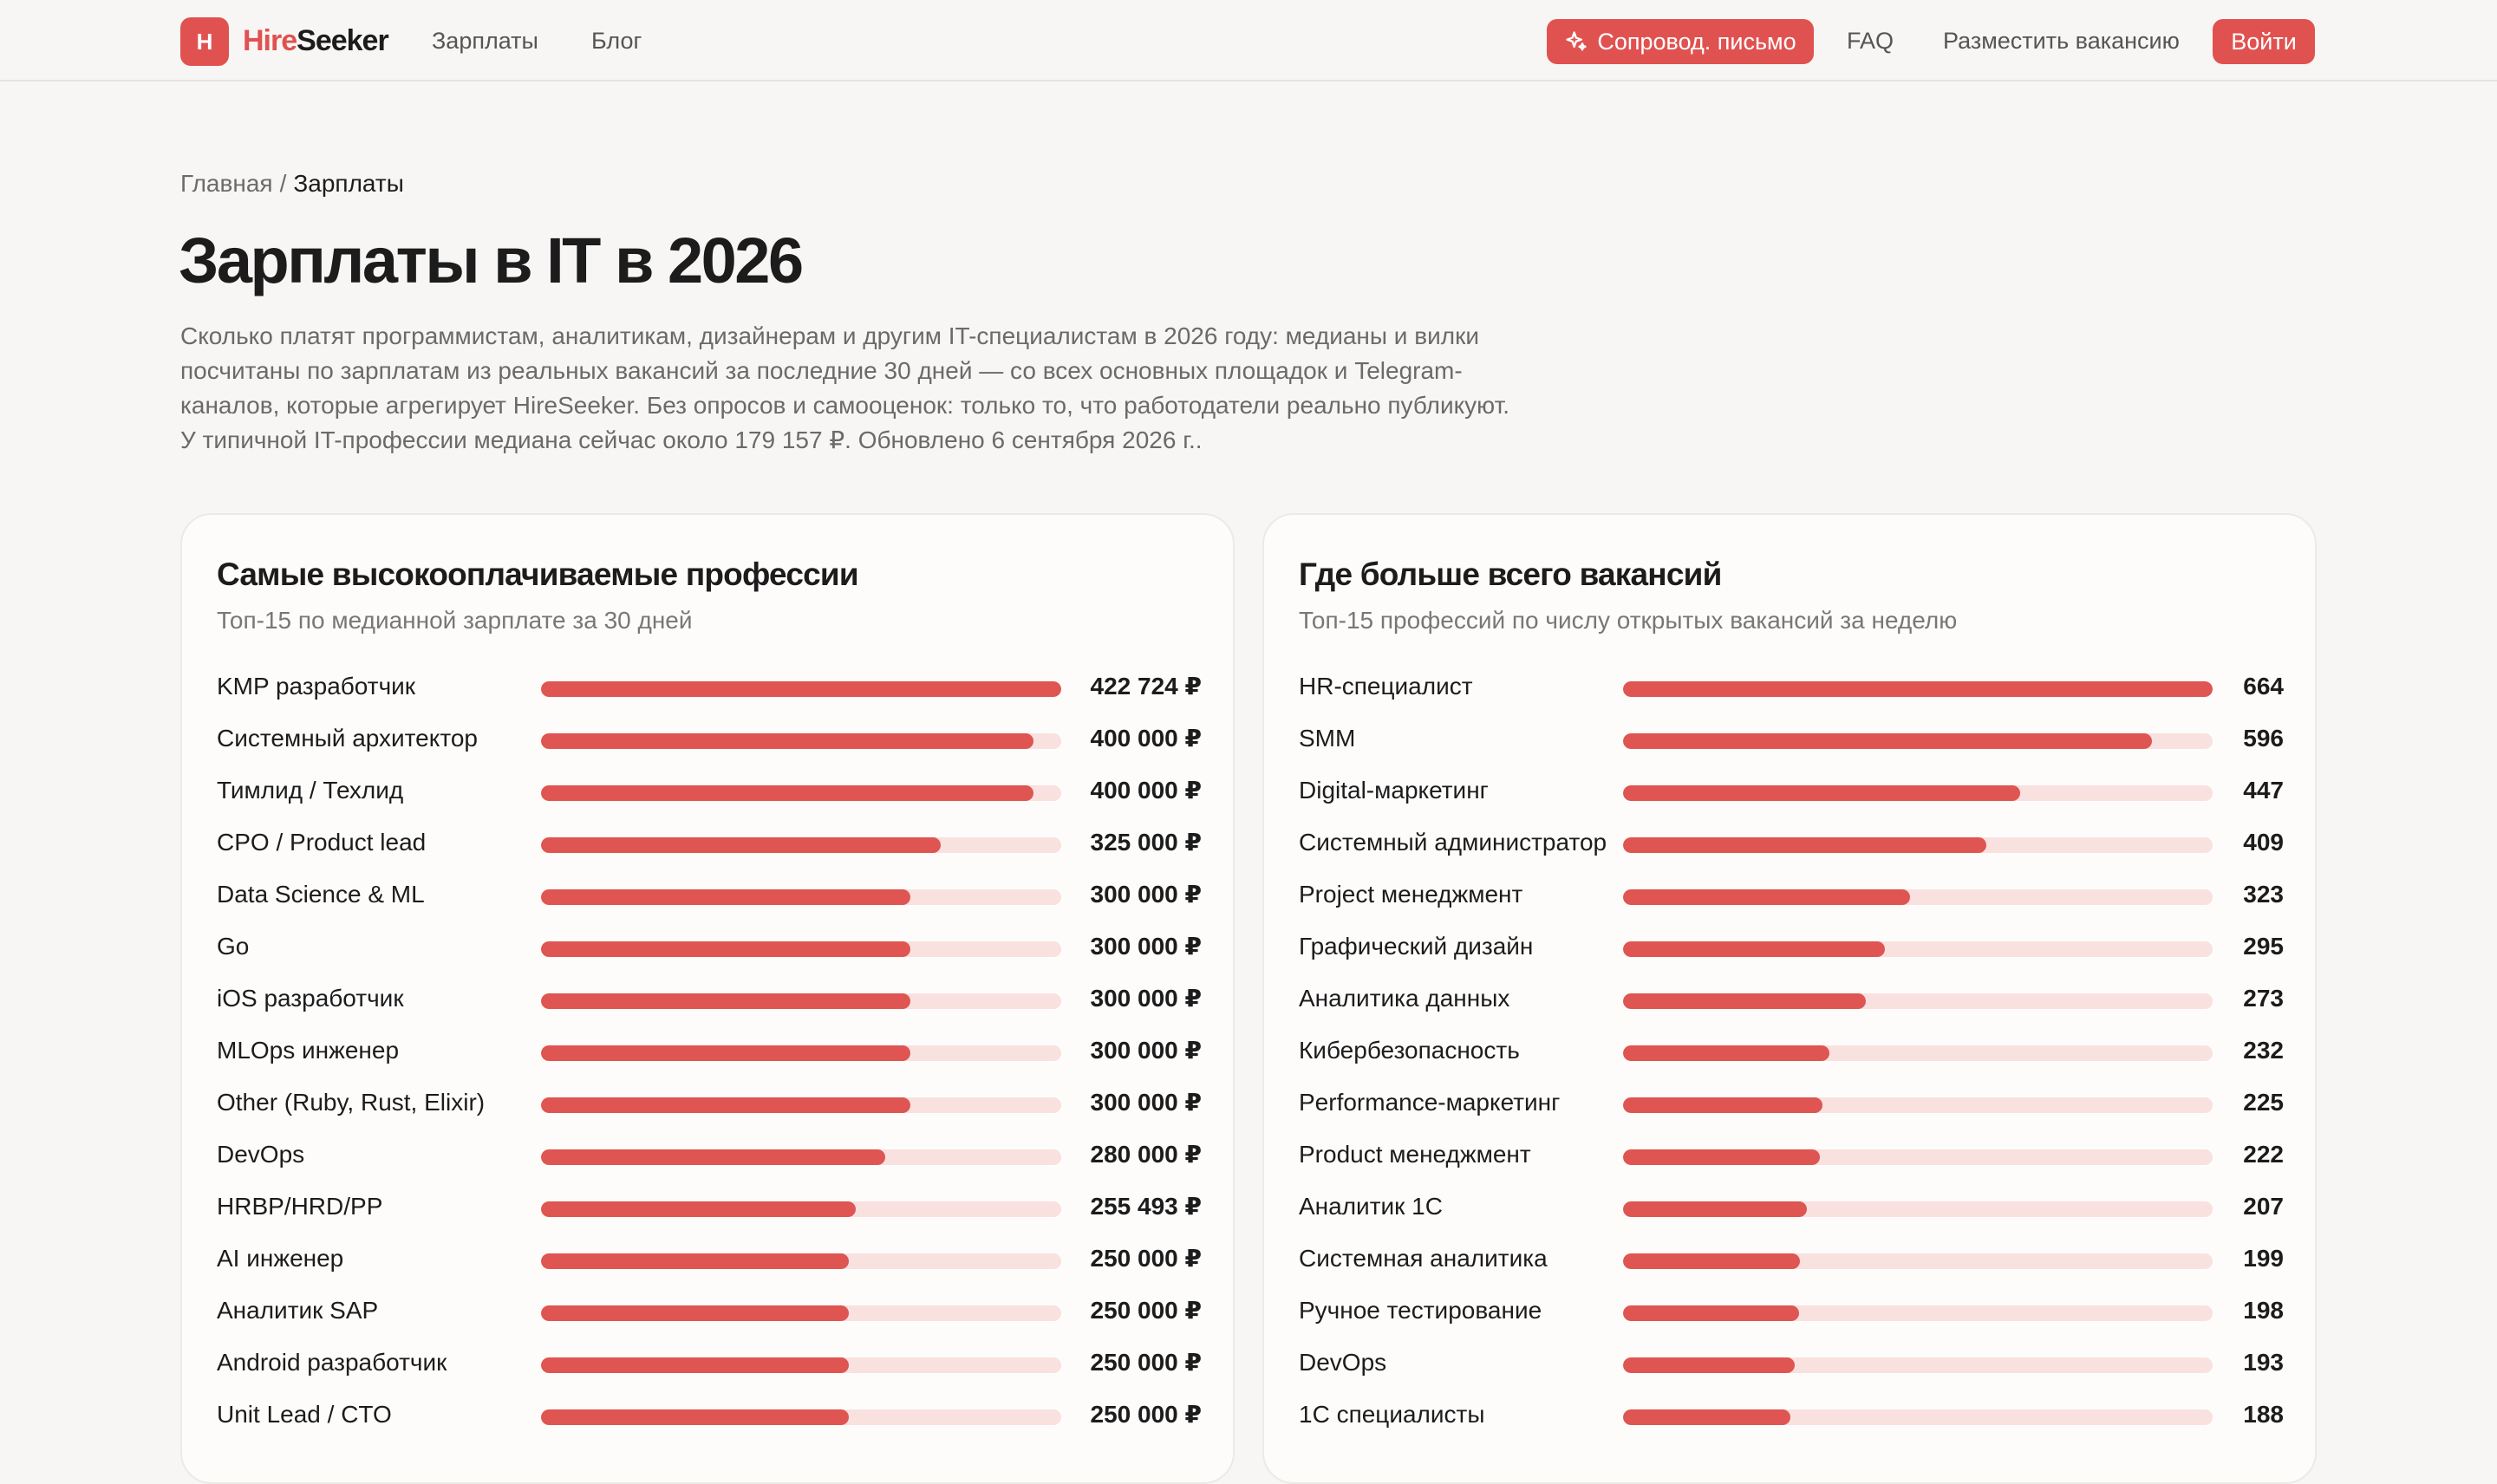 Image resolution: width=2497 pixels, height=1484 pixels. What do you see at coordinates (1146, 1362) in the screenshot?
I see `bar-value: 250 000 ₽` at bounding box center [1146, 1362].